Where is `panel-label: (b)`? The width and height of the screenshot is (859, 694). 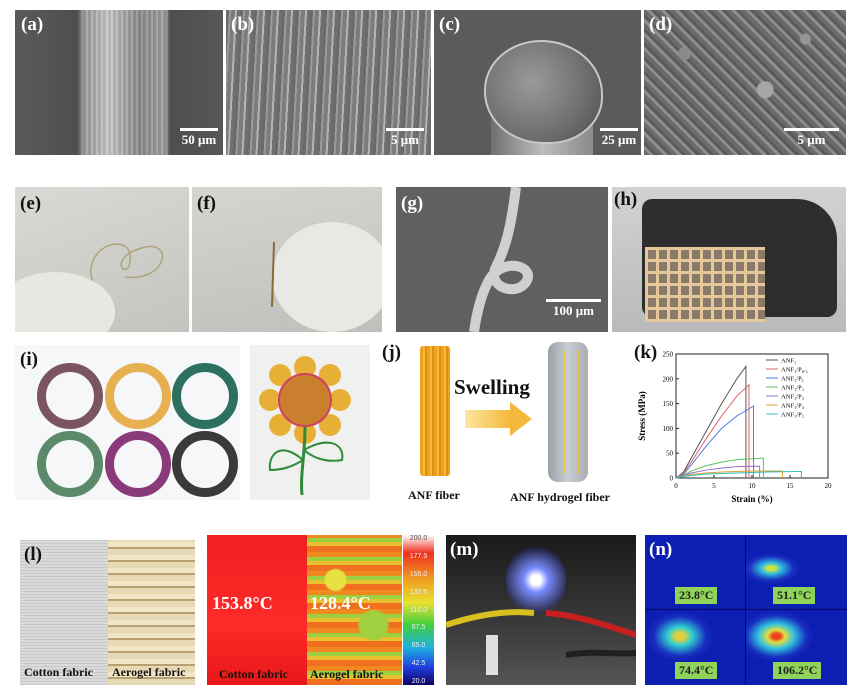 panel-label: (b) is located at coordinates (243, 24).